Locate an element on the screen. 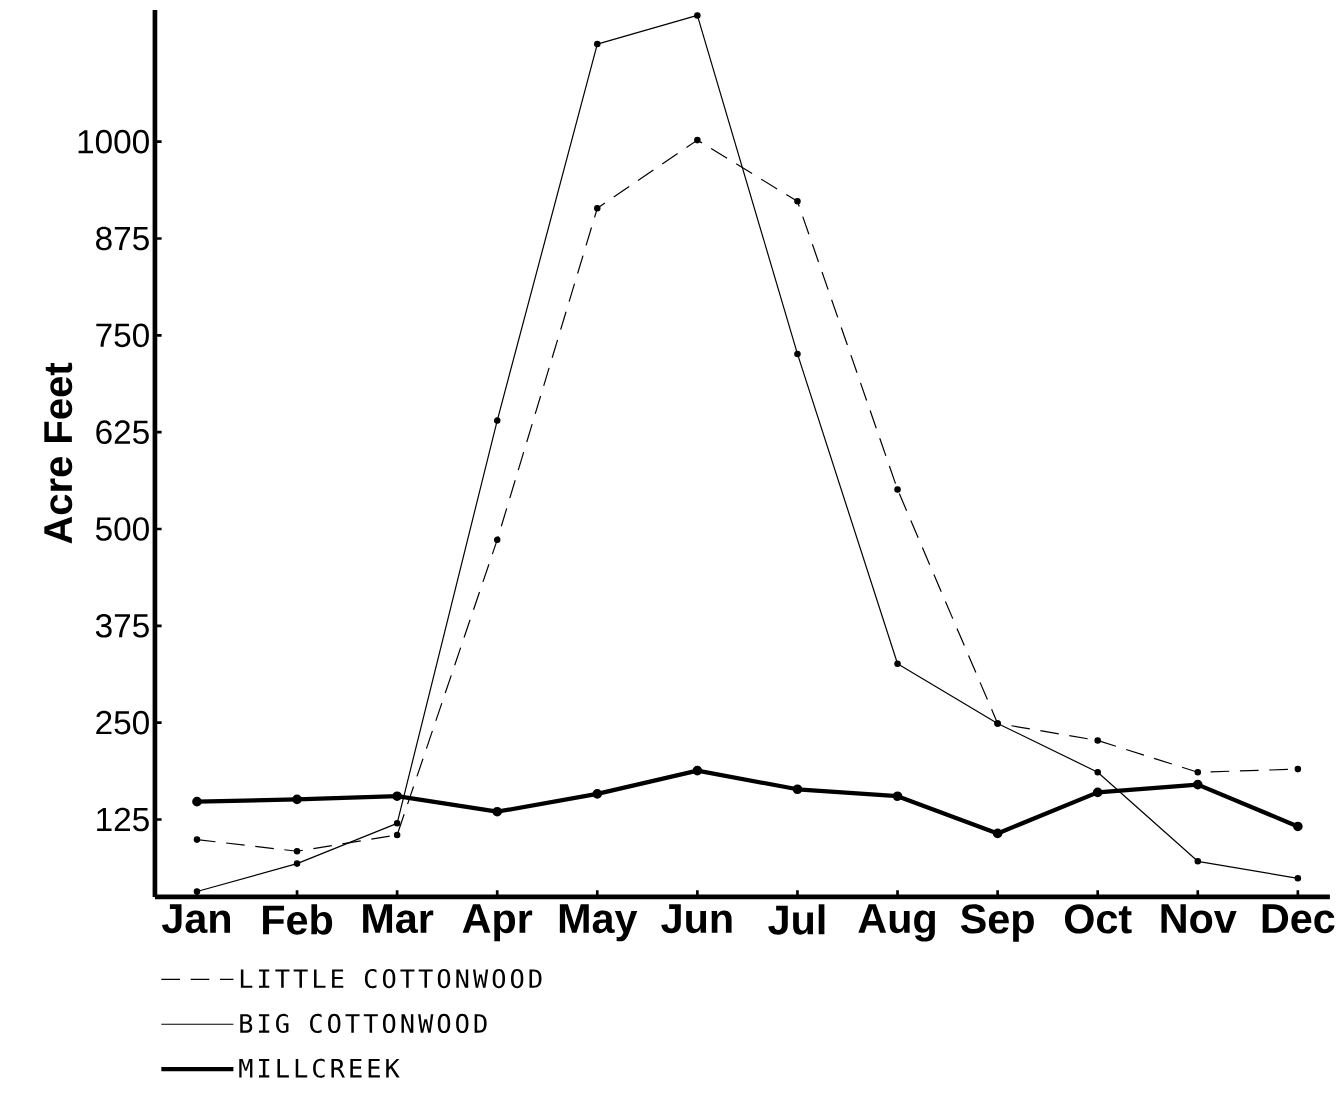 The width and height of the screenshot is (1338, 1114). x-tick-label: Jan is located at coordinates (196, 919).